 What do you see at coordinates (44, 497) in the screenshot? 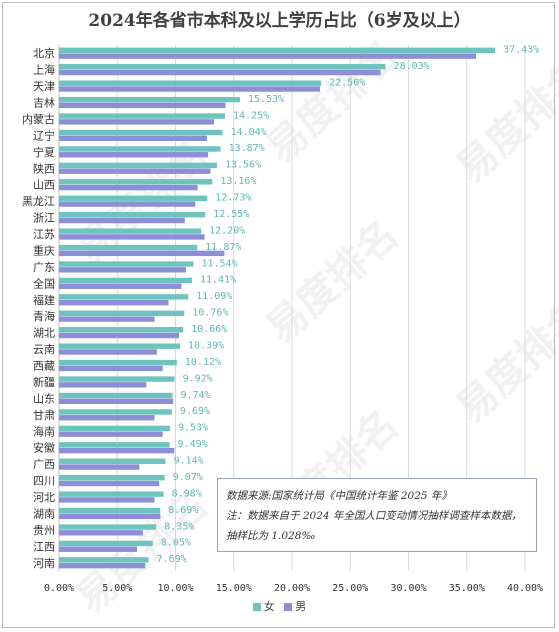
I see `category-label: 河北` at bounding box center [44, 497].